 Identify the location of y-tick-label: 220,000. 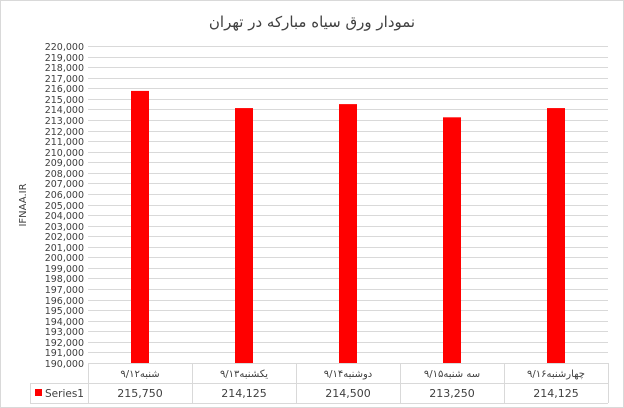
(64, 47).